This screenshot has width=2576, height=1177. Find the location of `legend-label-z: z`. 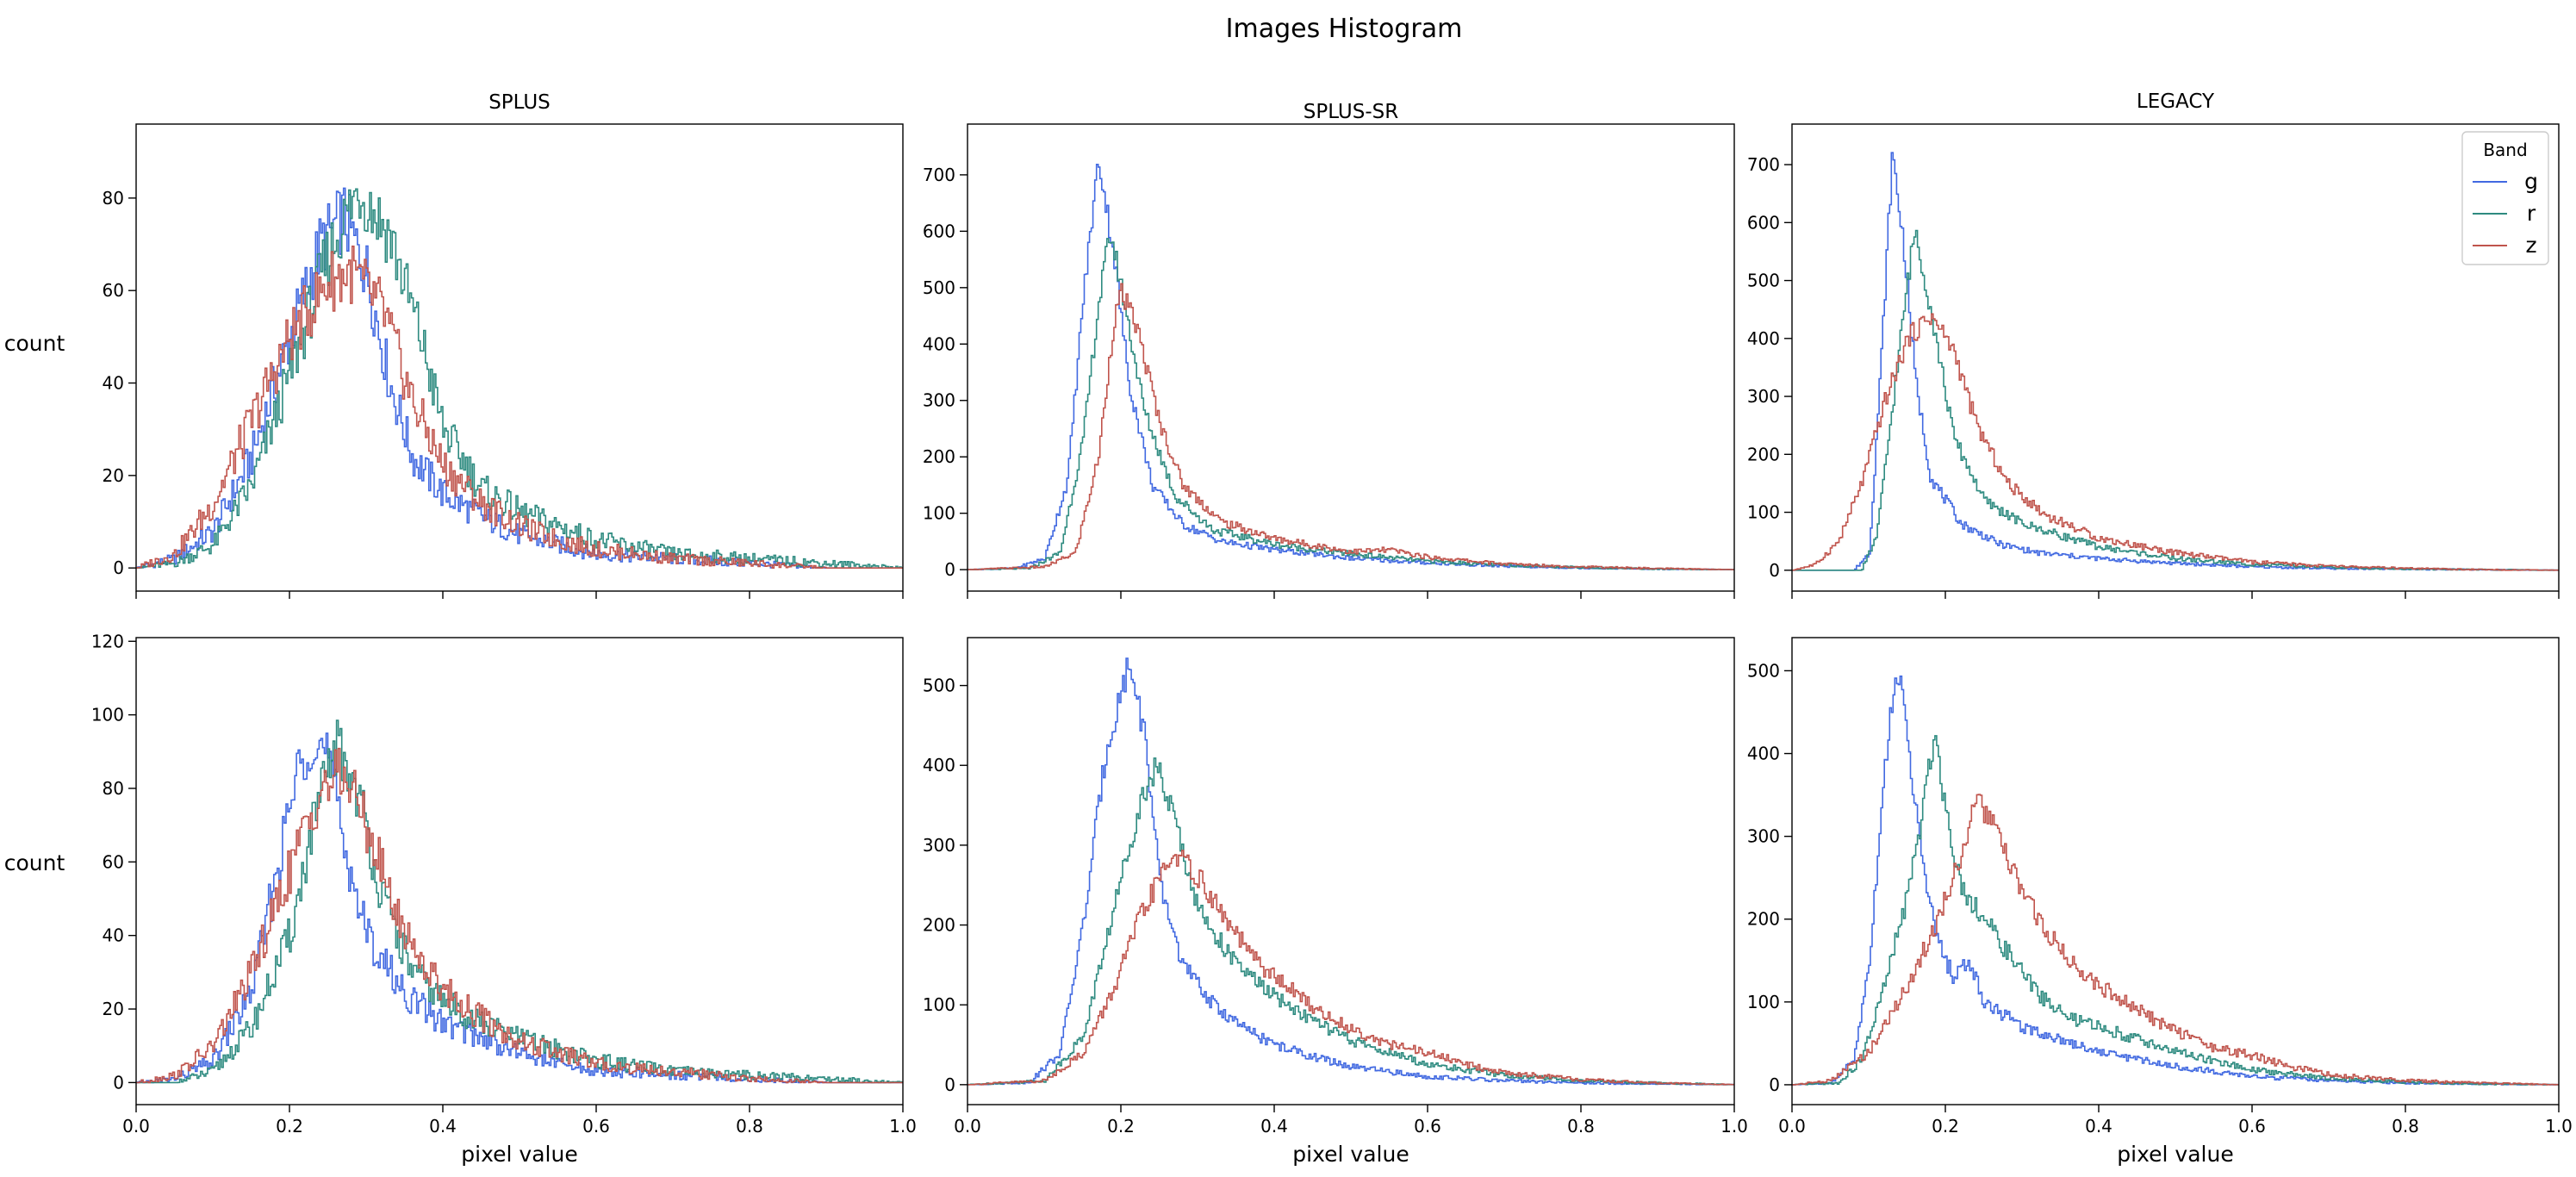

legend-label-z: z is located at coordinates (2531, 245).